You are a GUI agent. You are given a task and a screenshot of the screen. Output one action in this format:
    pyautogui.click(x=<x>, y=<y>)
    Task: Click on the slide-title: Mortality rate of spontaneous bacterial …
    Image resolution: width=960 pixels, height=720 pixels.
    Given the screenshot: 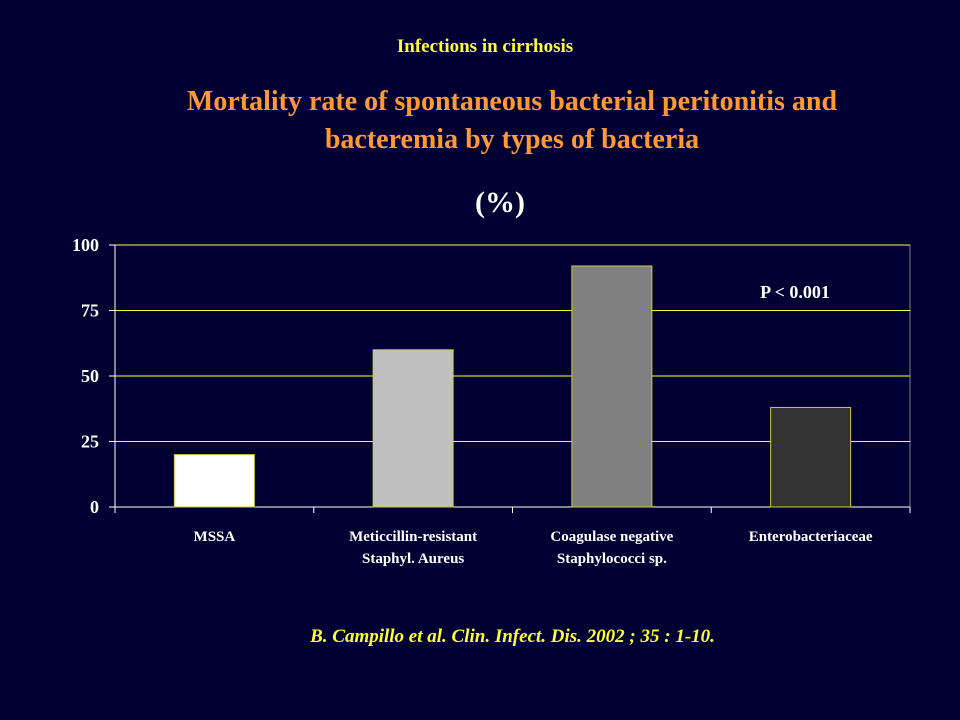 What is the action you would take?
    pyautogui.click(x=480, y=121)
    